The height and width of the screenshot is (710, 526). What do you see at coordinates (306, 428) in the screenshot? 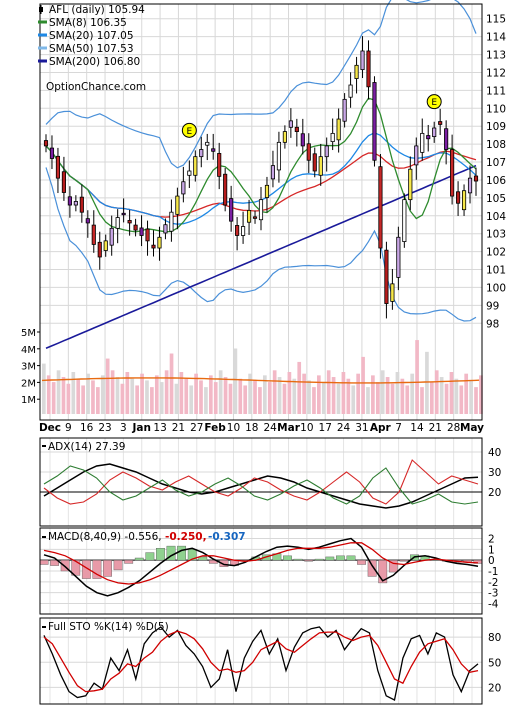
I see `x-axis-tick-label: 10` at bounding box center [306, 428].